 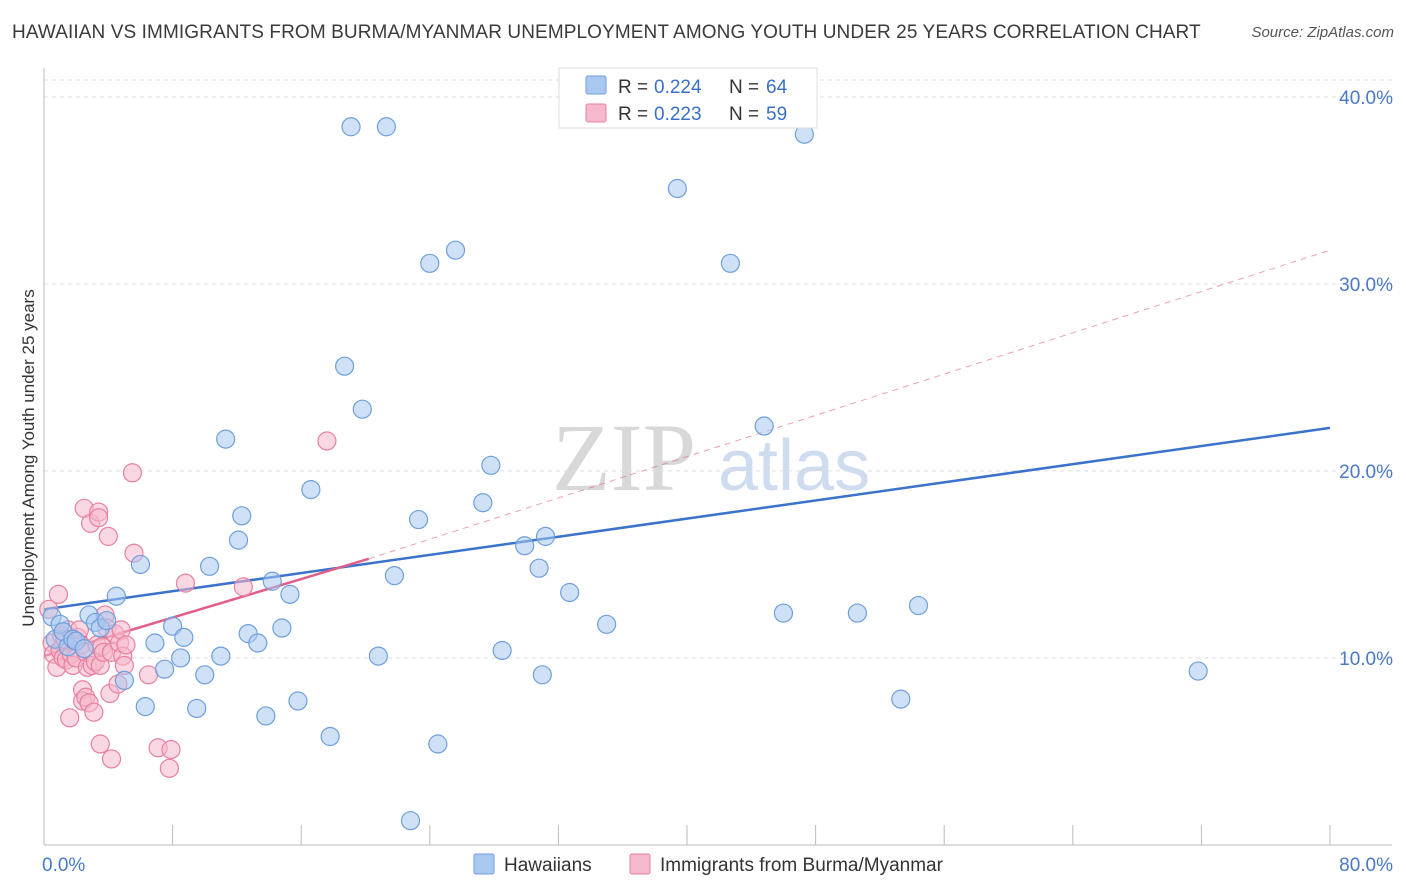 What do you see at coordinates (596, 113) in the screenshot?
I see `legend-swatch-burma` at bounding box center [596, 113].